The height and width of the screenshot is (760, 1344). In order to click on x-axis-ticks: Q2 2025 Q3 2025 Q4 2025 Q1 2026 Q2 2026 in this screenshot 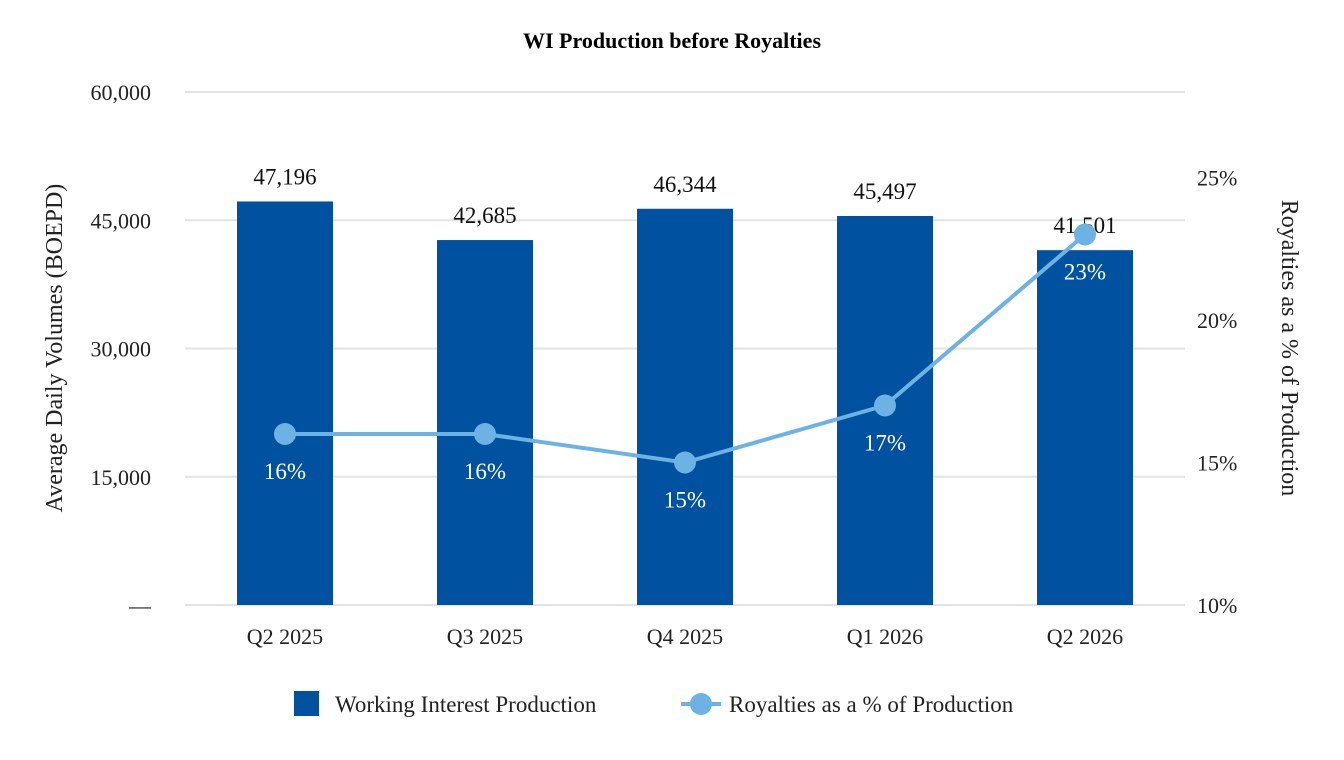, I will do `click(685, 636)`.